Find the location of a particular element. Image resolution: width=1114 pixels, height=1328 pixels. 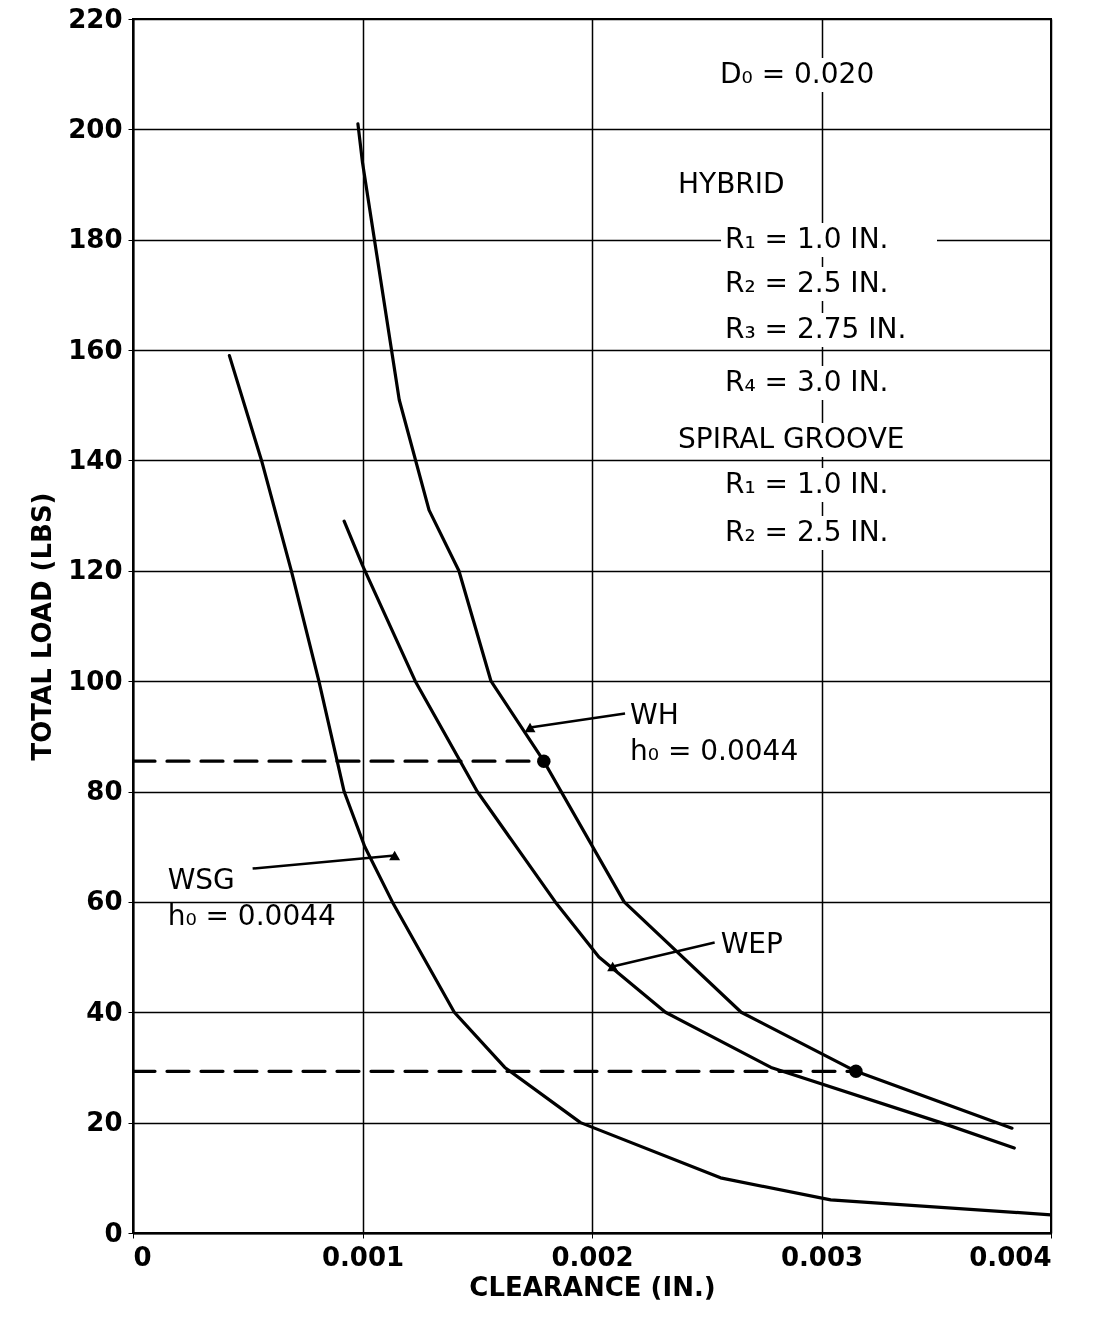

x-tick-label: 0.003 is located at coordinates (822, 1256).